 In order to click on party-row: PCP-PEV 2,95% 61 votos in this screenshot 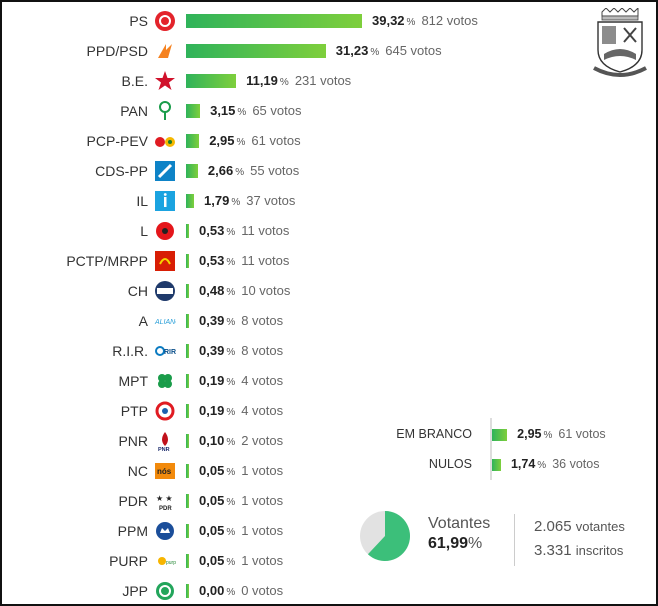, I will do `click(242, 141)`.